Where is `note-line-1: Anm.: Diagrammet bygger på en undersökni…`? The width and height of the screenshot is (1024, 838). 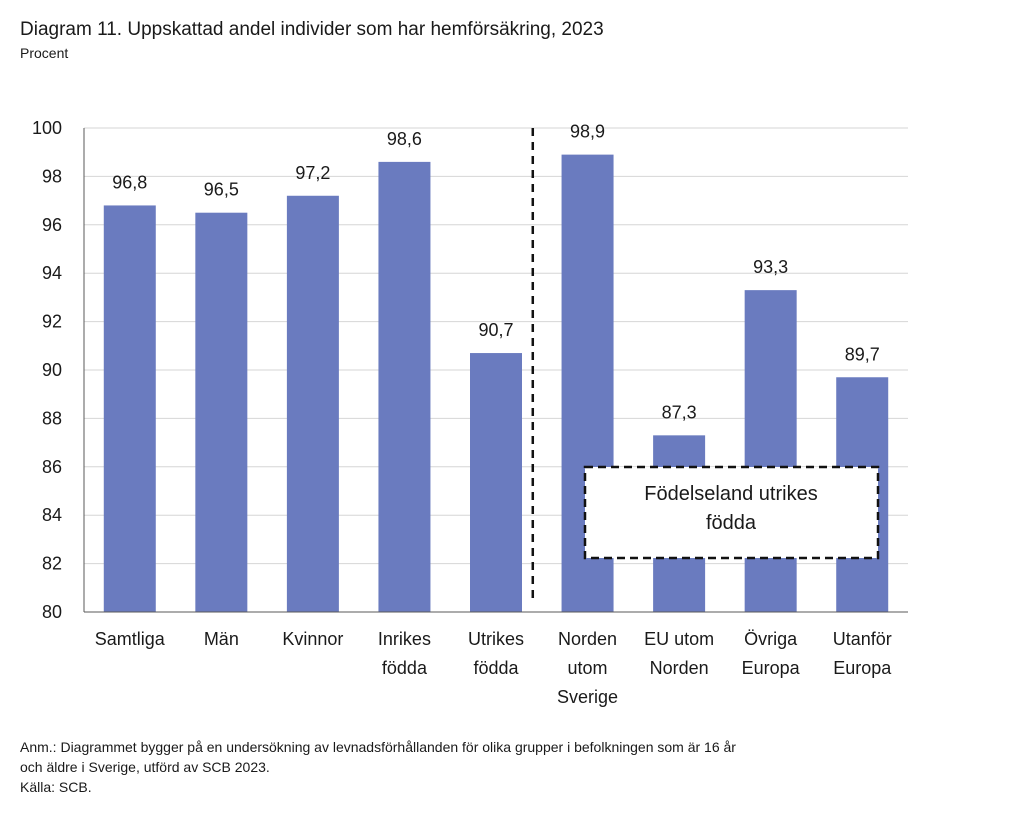 note-line-1: Anm.: Diagrammet bygger på en undersökni… is located at coordinates (378, 747).